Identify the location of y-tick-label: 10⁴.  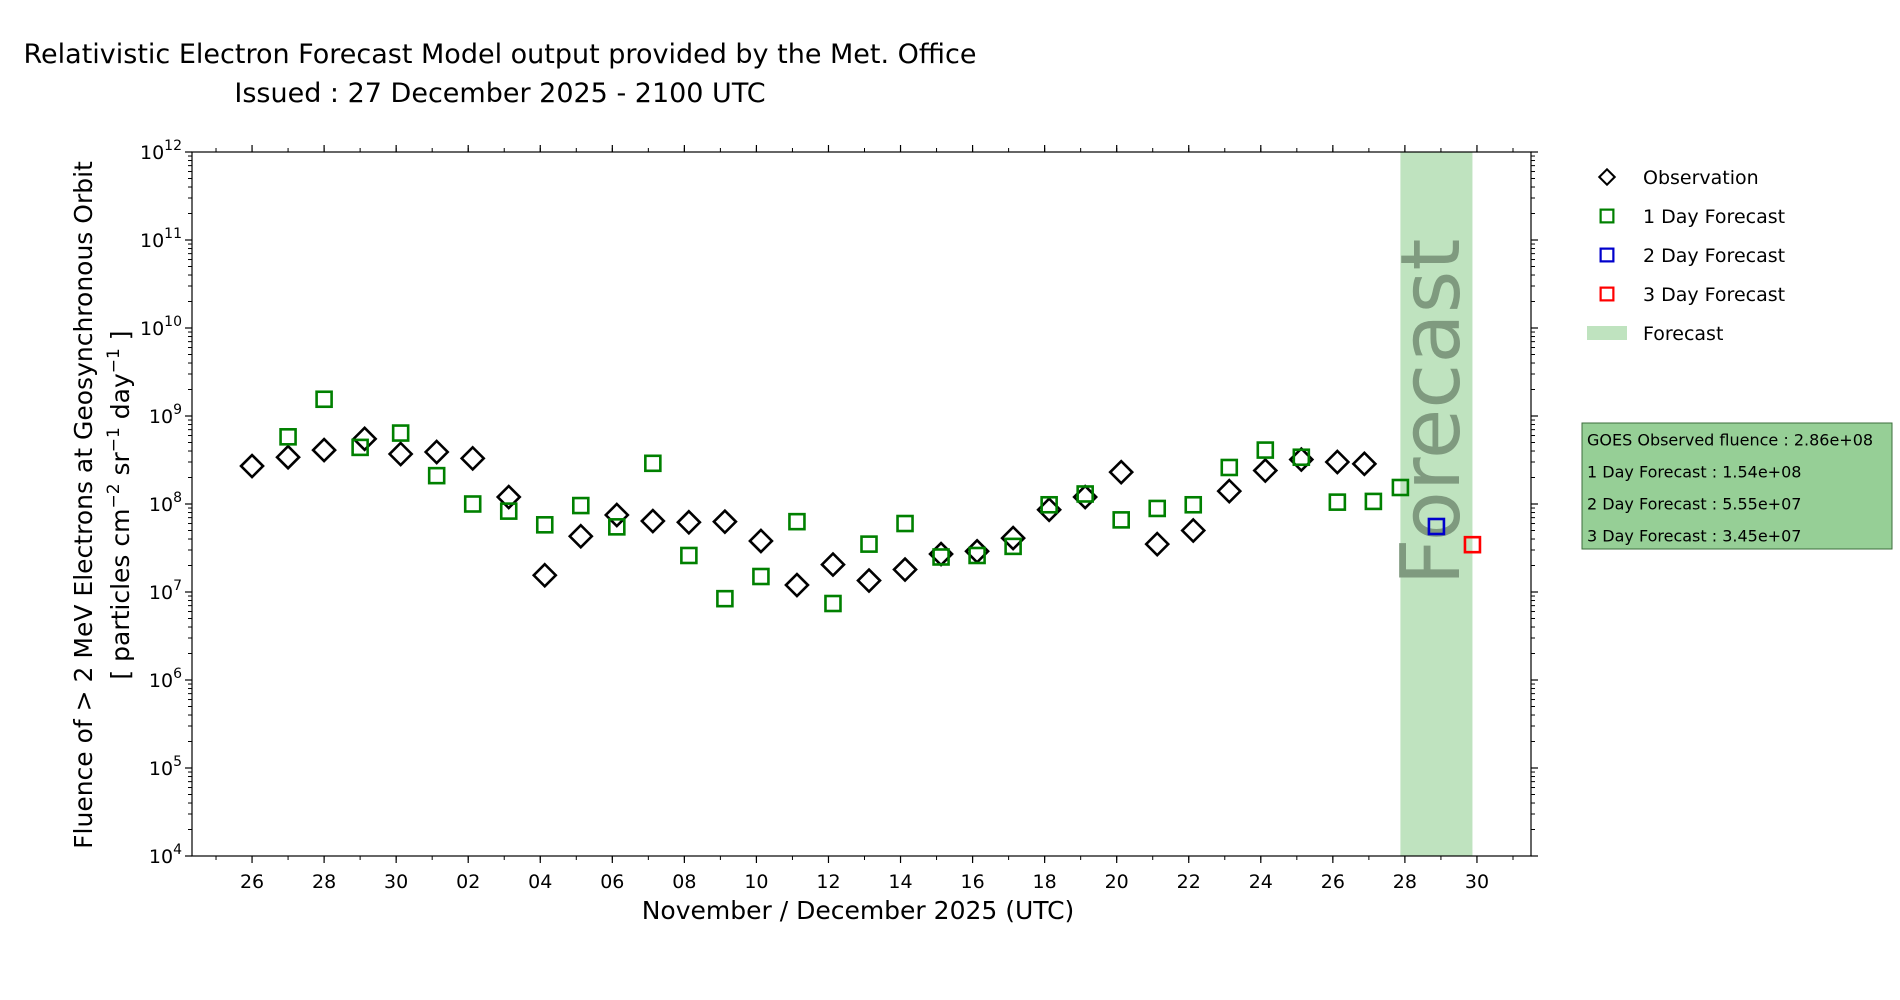
(165, 855).